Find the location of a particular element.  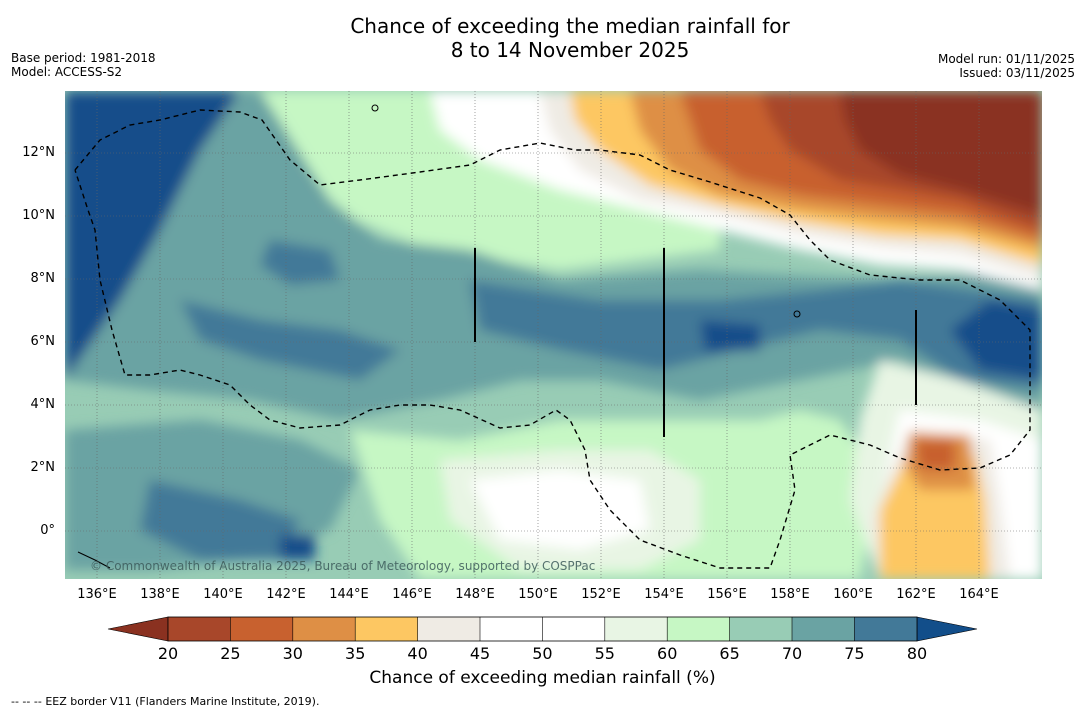

colorbar-tick-50: 50 is located at coordinates (542, 653).